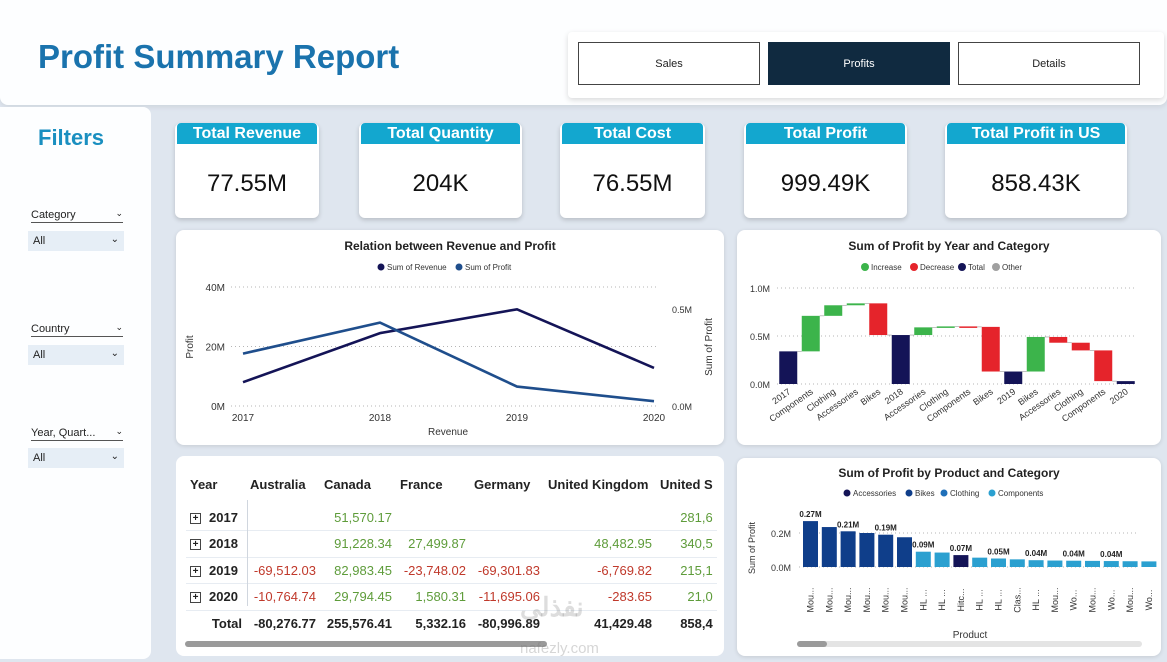  What do you see at coordinates (781, 534) in the screenshot?
I see `y-tick-label: 0.2M` at bounding box center [781, 534].